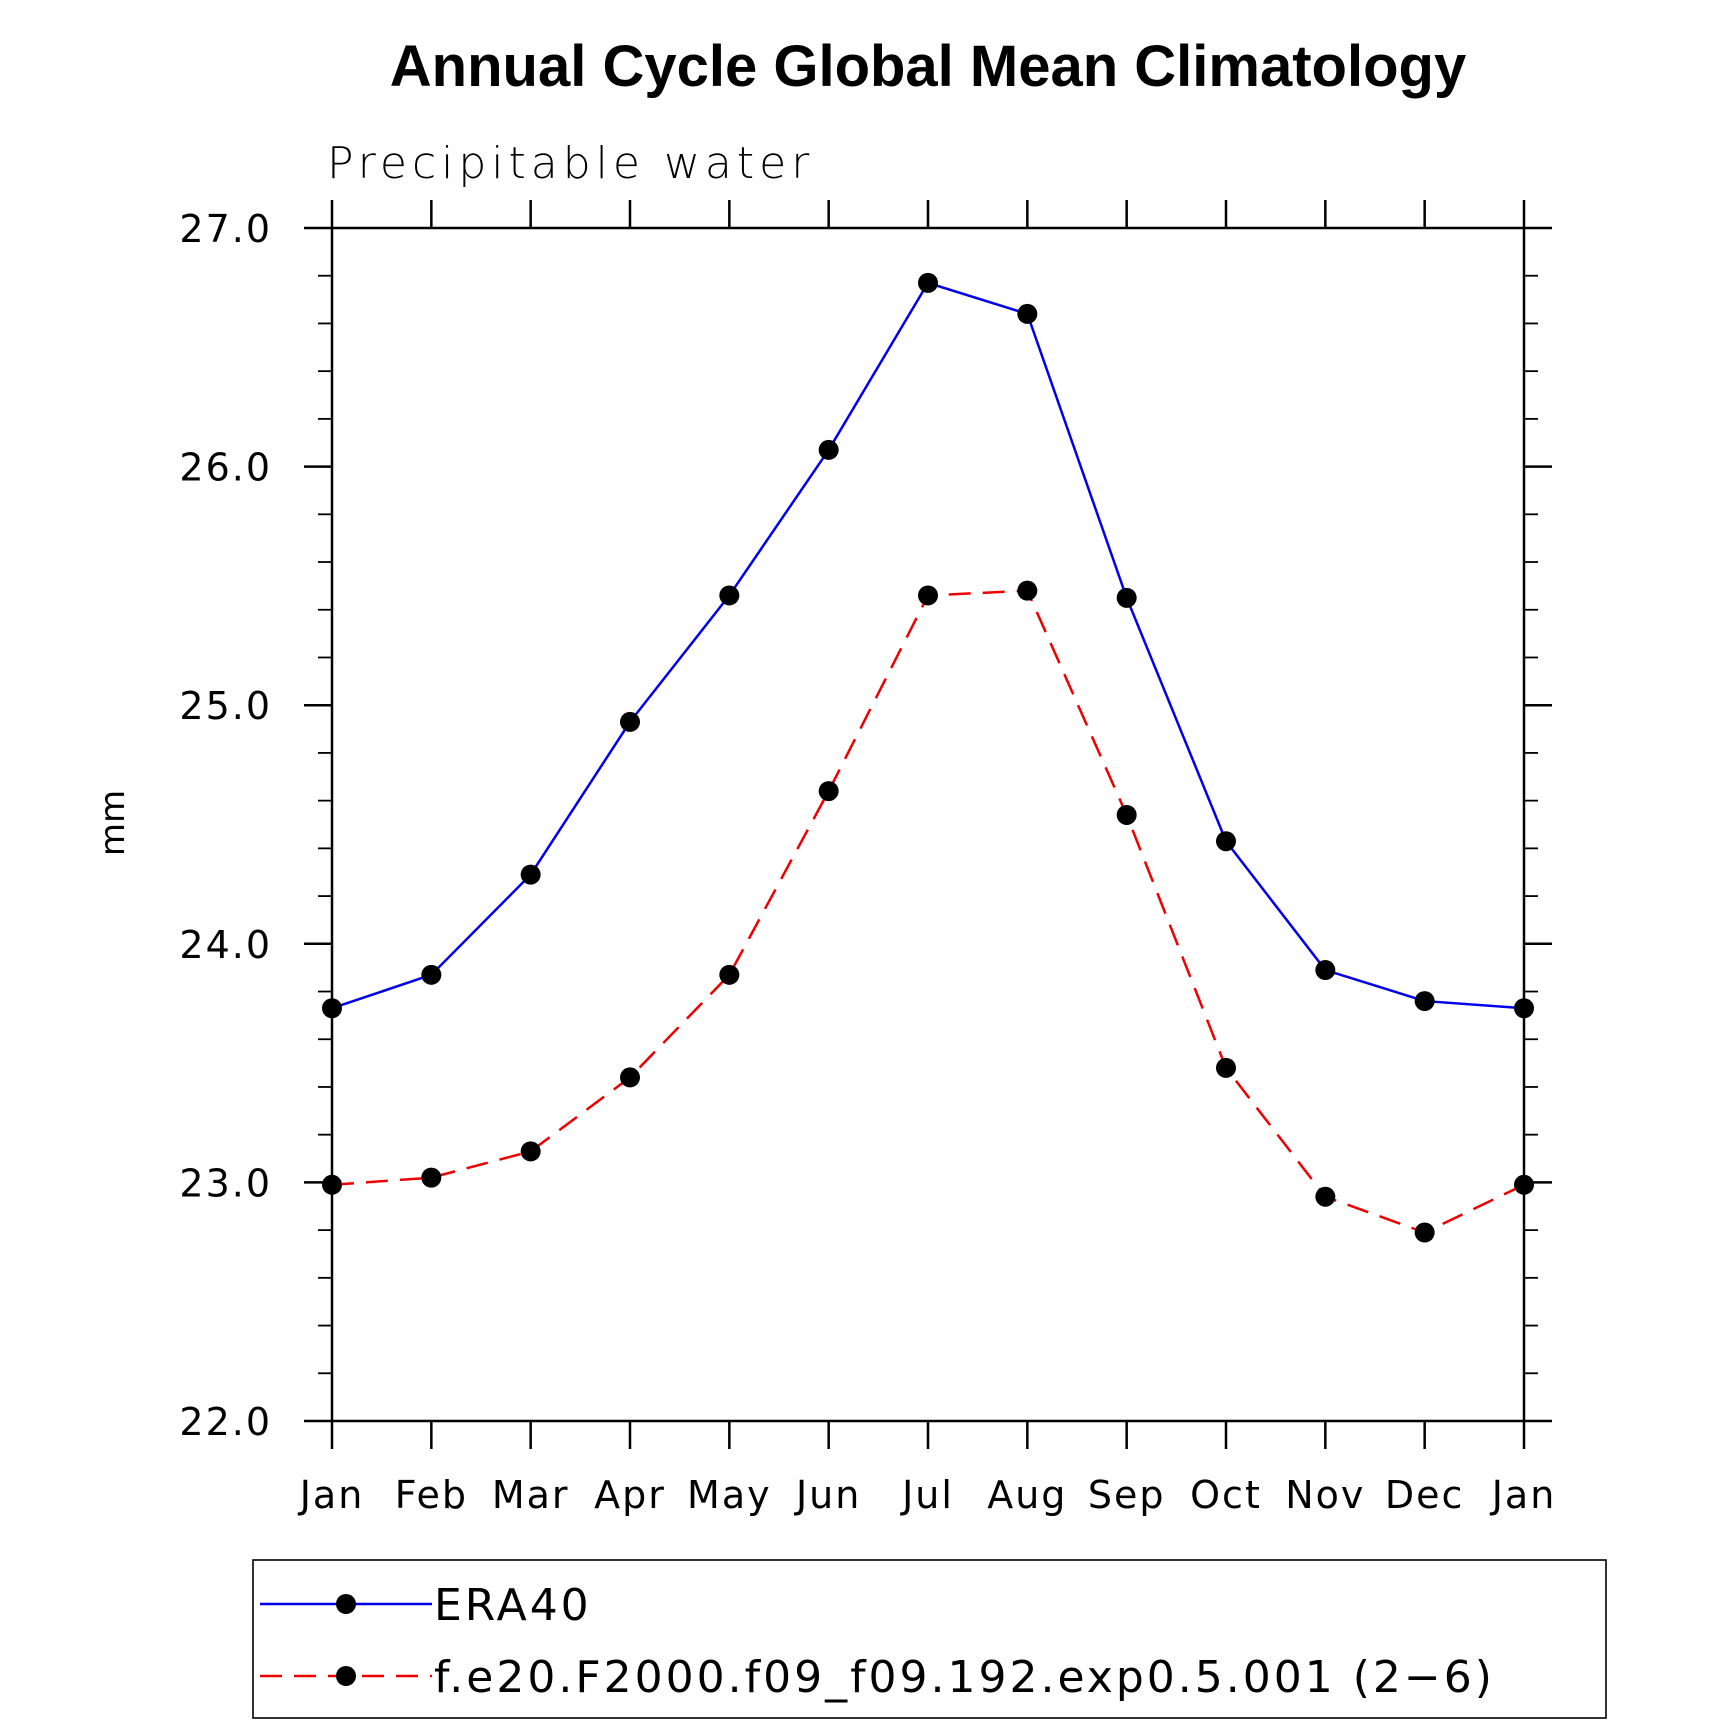 The image size is (1710, 1724). I want to click on x-tick-label: Oct, so click(1226, 1495).